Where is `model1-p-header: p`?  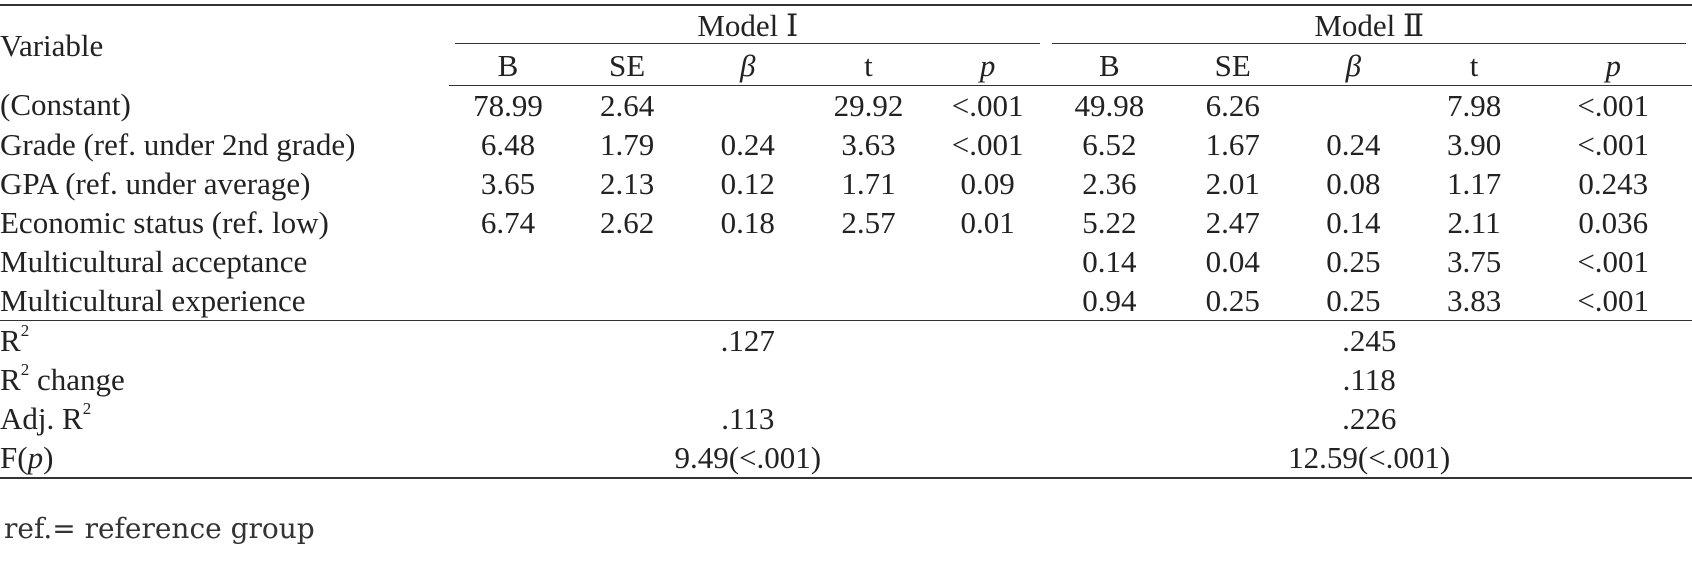 model1-p-header: p is located at coordinates (987, 66).